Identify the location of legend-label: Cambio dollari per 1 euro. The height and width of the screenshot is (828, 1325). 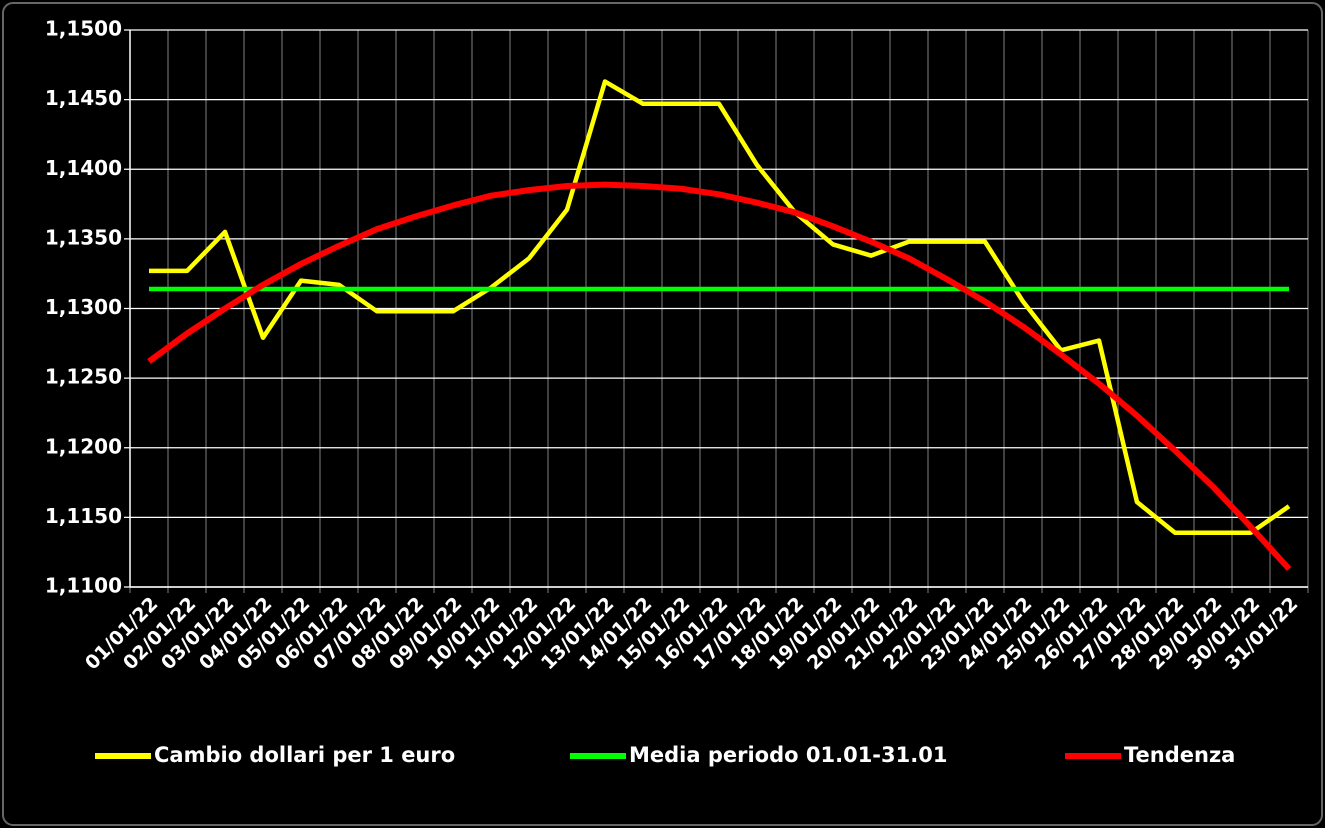
(304, 755).